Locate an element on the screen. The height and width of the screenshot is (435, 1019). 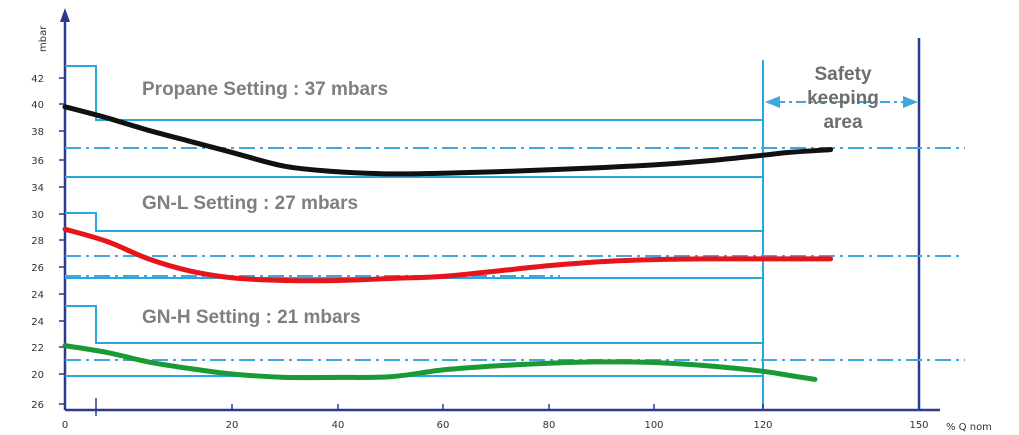
x-tick-label: 120 is located at coordinates (762, 425).